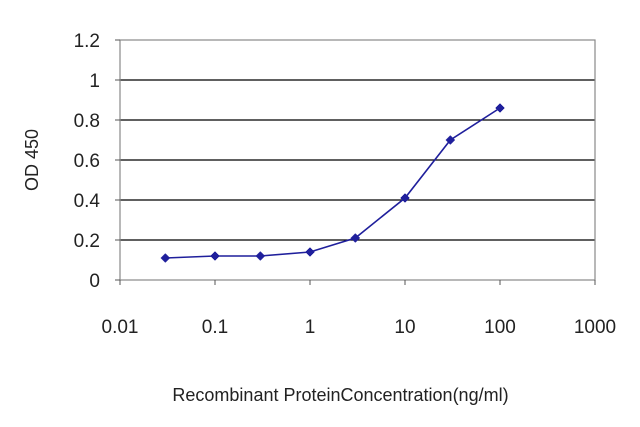  I want to click on y-axis-ticks: 0 0.2 0.4 0.6 0.8 1 1.2, so click(97, 161).